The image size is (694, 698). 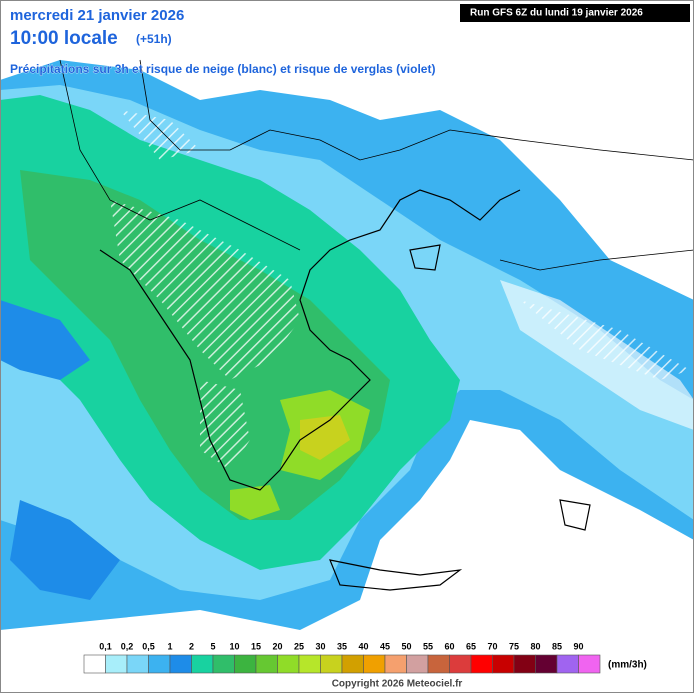 What do you see at coordinates (127, 646) in the screenshot?
I see `legend-label: 0,2` at bounding box center [127, 646].